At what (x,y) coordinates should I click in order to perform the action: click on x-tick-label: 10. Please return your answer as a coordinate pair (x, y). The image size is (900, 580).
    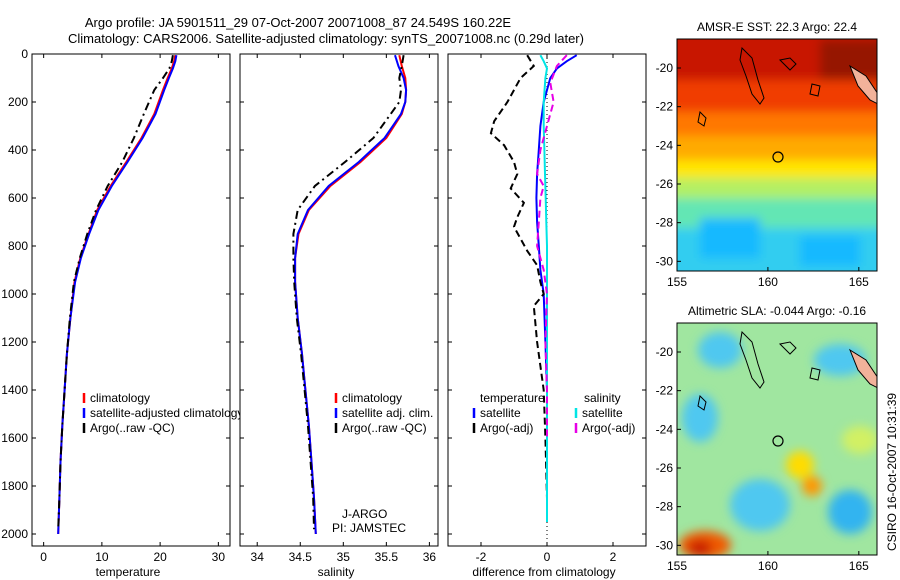
    Looking at the image, I should click on (102, 557).